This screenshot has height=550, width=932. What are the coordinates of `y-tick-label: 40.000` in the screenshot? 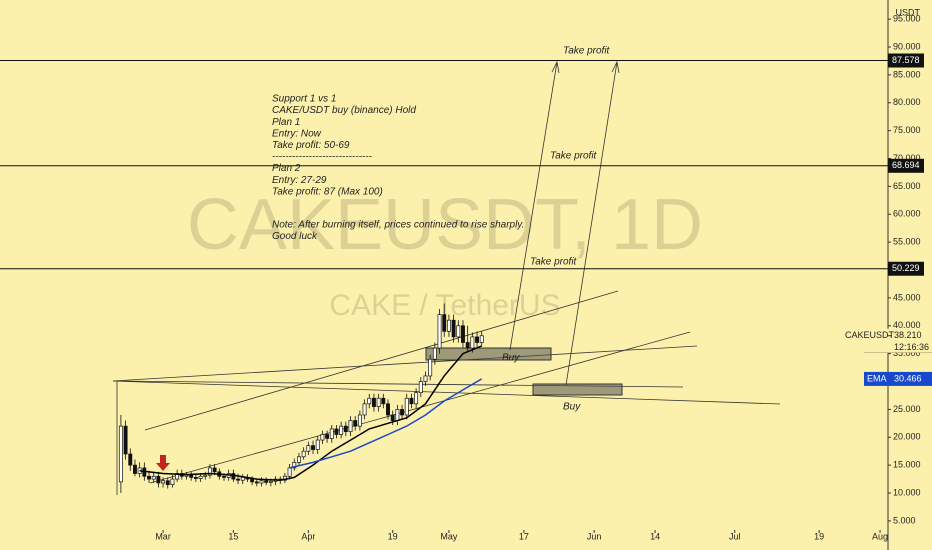 It's located at (907, 325).